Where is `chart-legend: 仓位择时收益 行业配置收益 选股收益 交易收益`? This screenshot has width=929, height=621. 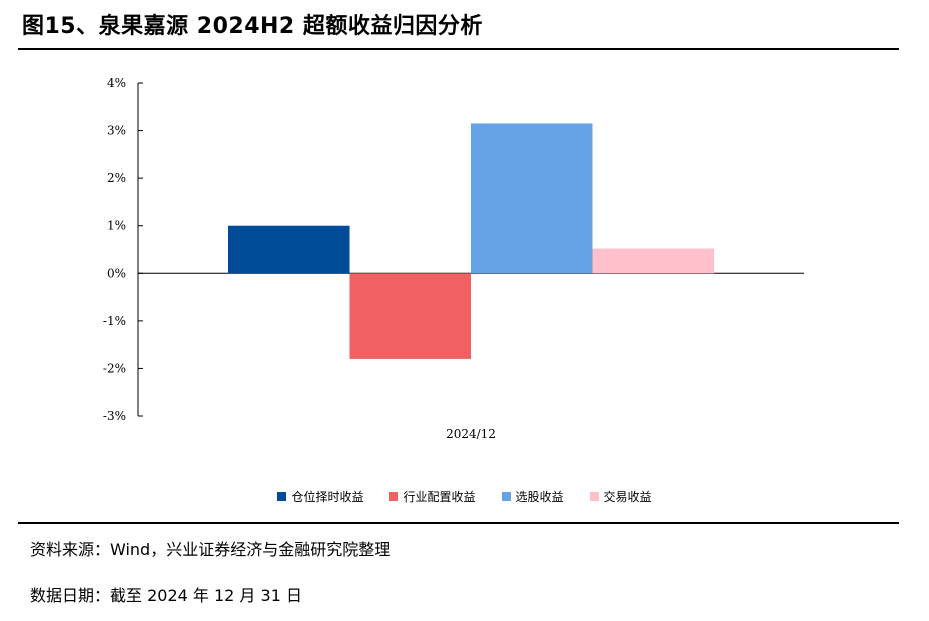
chart-legend: 仓位择时收益 行业配置收益 选股收益 交易收益 is located at coordinates (464, 496).